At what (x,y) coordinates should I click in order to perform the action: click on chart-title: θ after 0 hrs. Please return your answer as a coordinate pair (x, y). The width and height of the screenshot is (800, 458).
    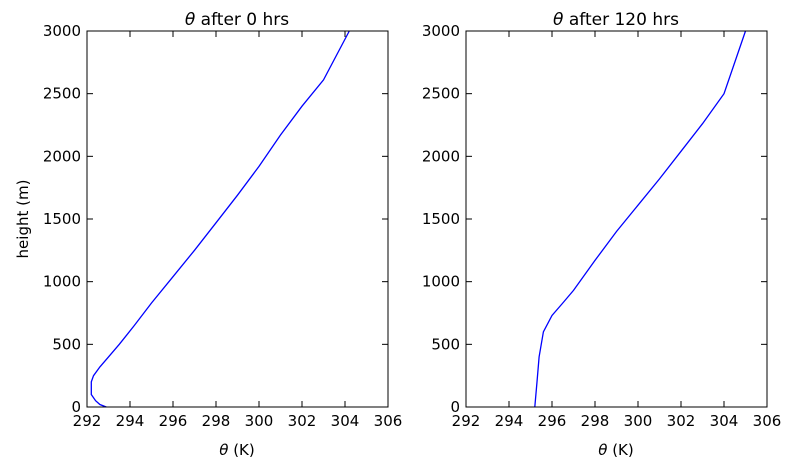
    Looking at the image, I should click on (237, 20).